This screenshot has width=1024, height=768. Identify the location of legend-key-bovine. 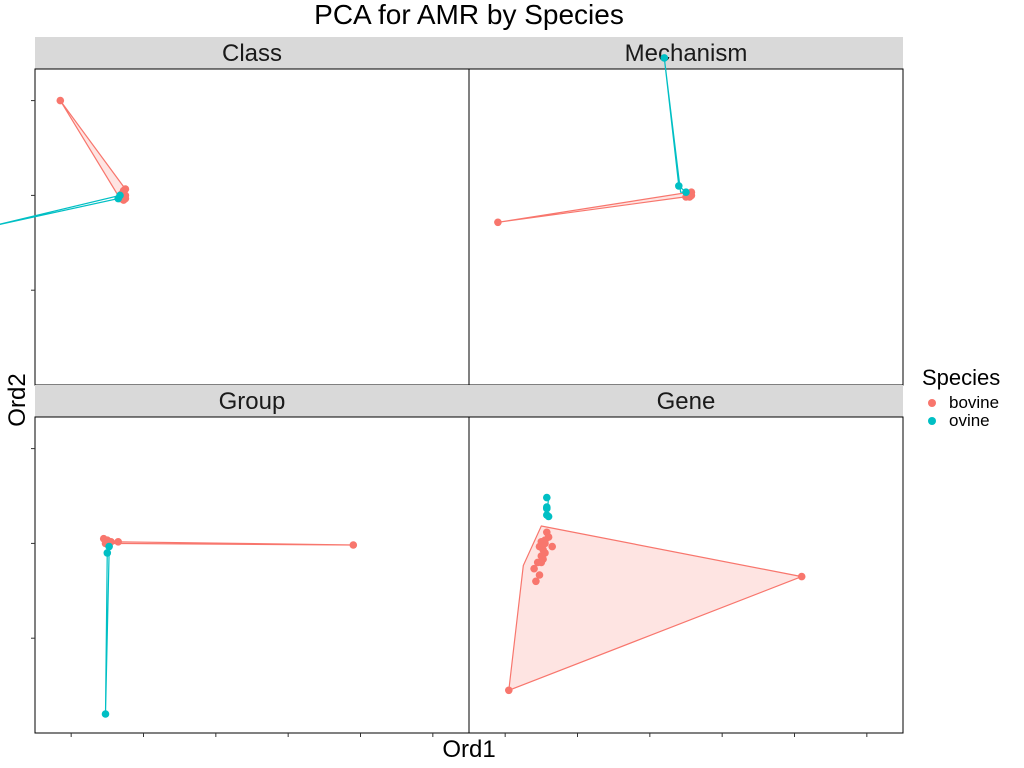
(932, 403).